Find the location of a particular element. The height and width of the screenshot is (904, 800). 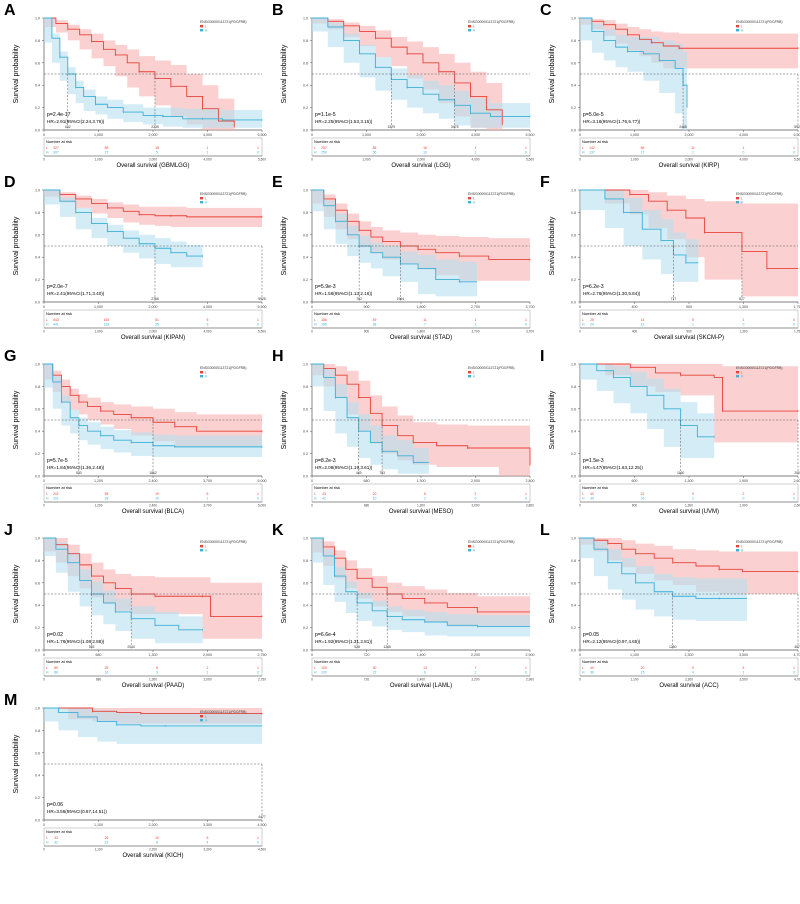

risk-count: 5 is located at coordinates (693, 320).